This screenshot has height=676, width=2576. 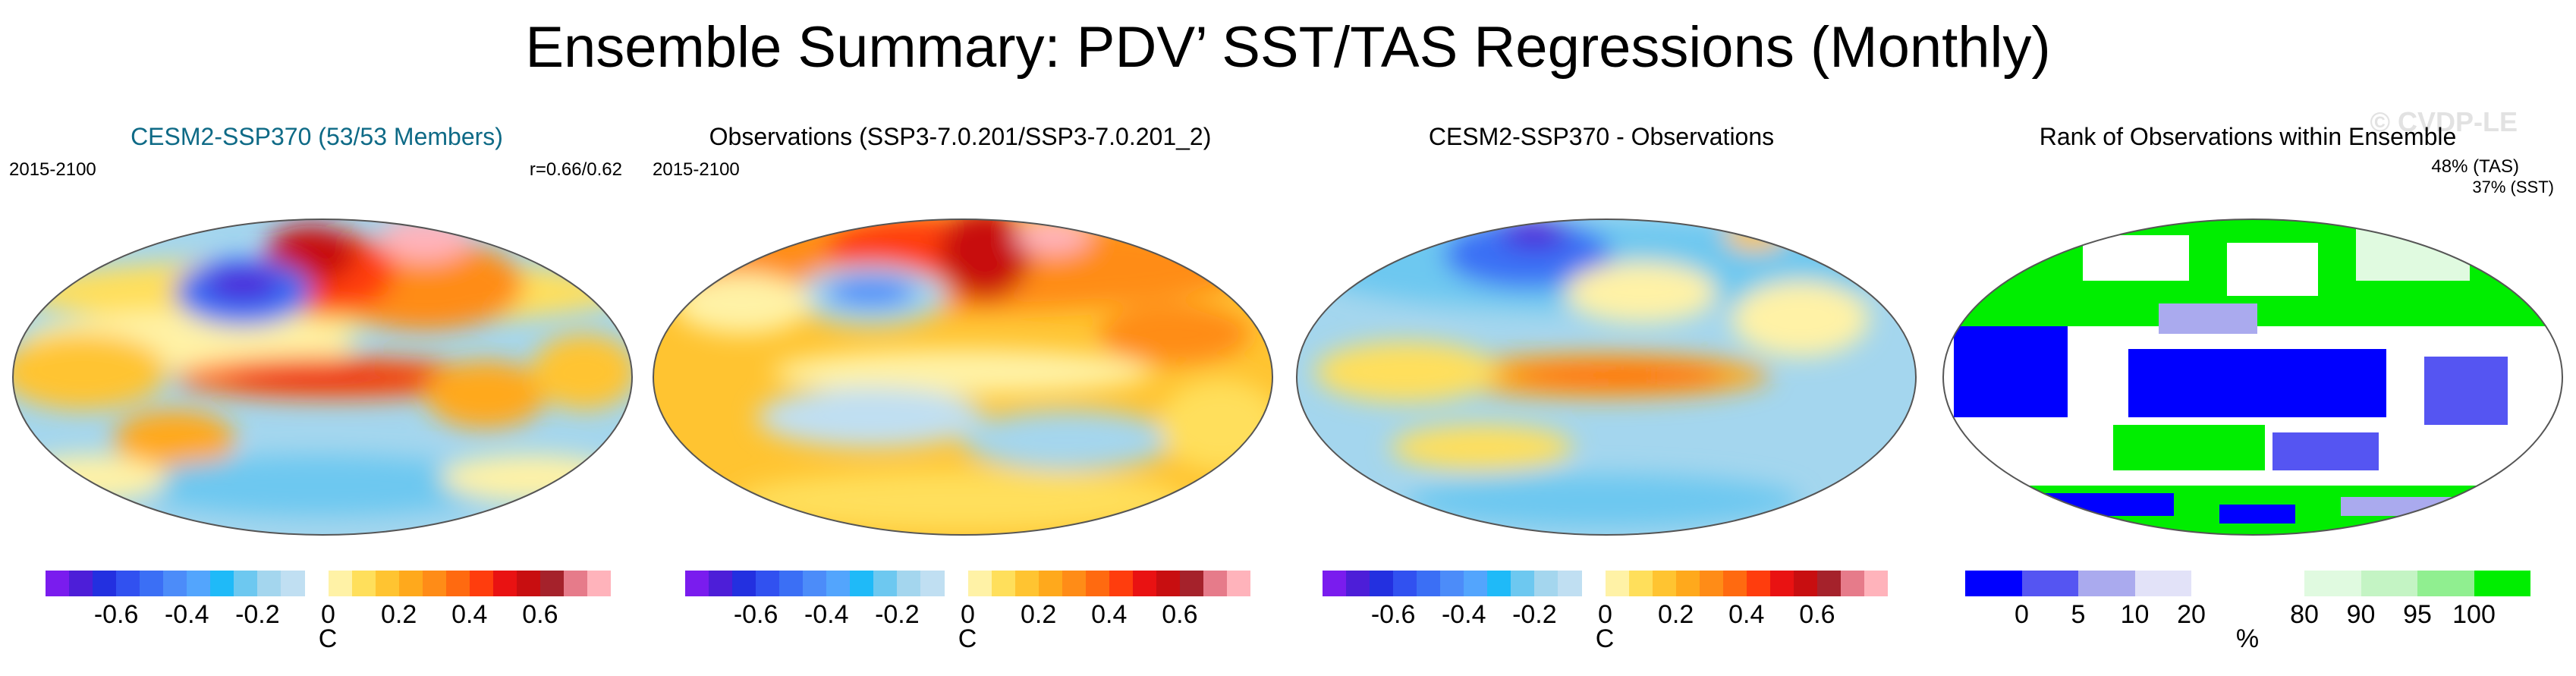 I want to click on colorbar-tick-label: 10, so click(x=2135, y=614).